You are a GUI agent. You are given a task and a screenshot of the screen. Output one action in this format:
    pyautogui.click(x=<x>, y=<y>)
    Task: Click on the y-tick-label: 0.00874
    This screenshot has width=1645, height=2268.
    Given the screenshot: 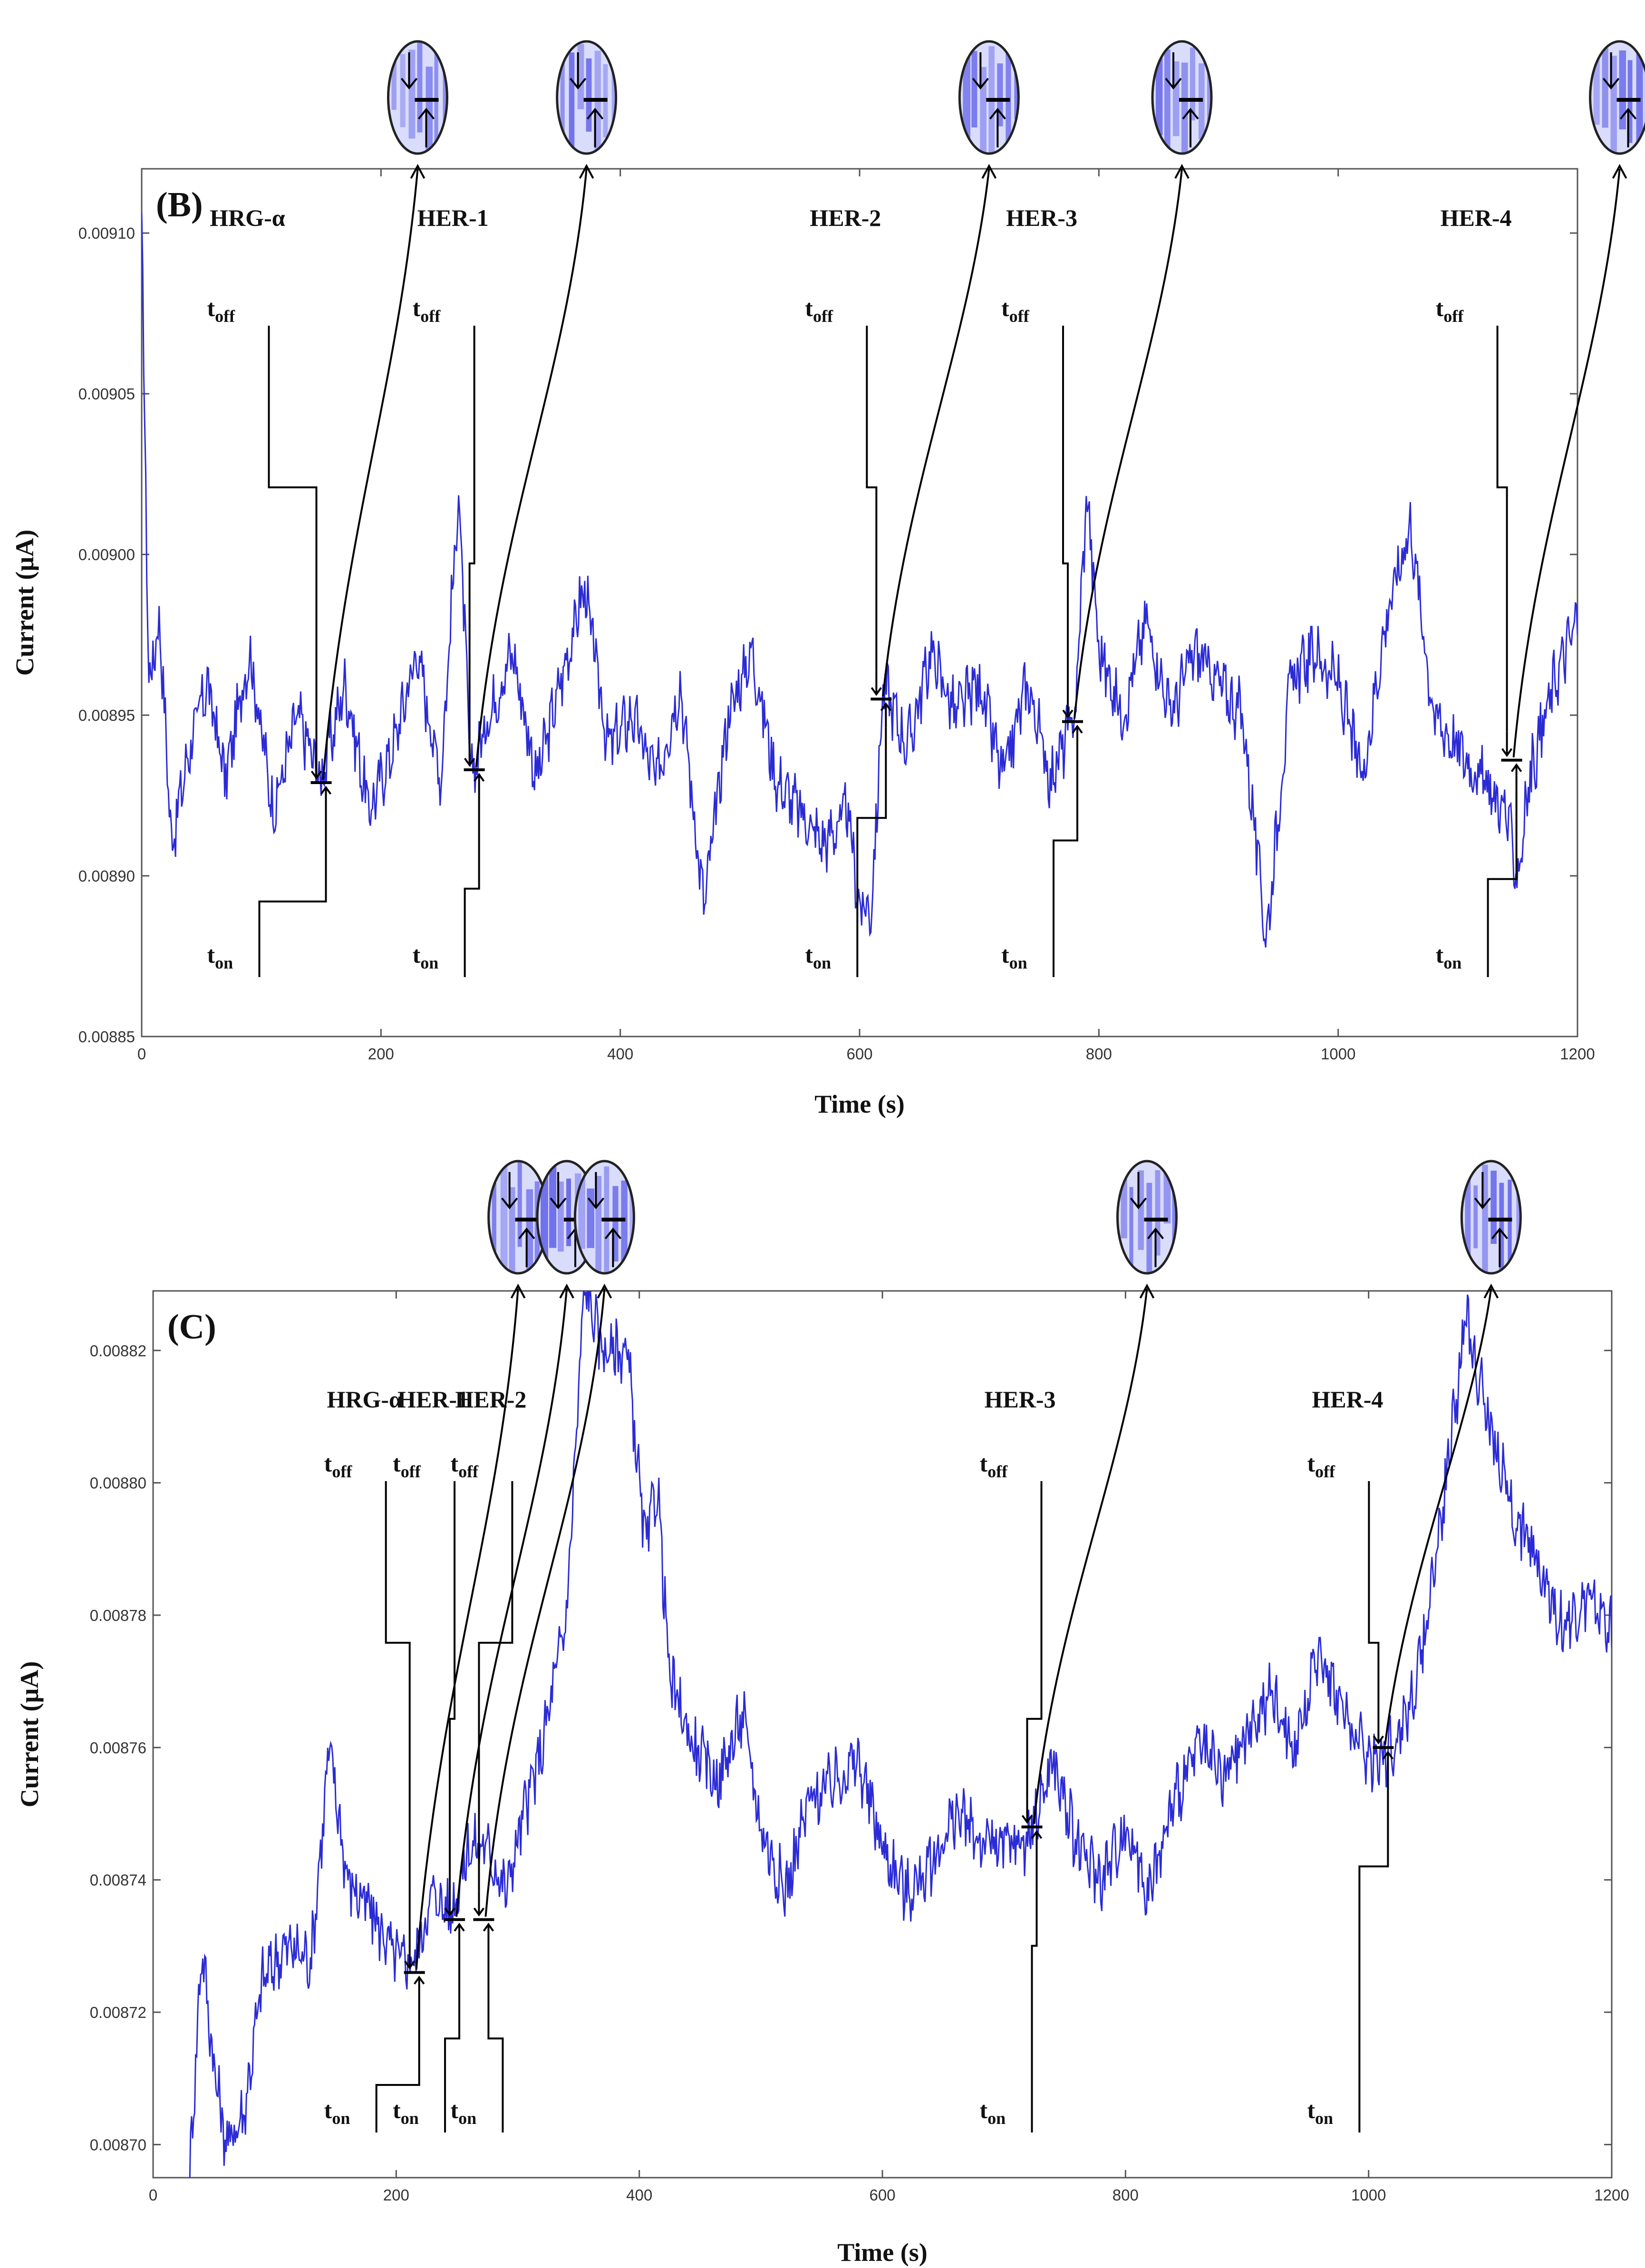 What is the action you would take?
    pyautogui.click(x=118, y=1880)
    